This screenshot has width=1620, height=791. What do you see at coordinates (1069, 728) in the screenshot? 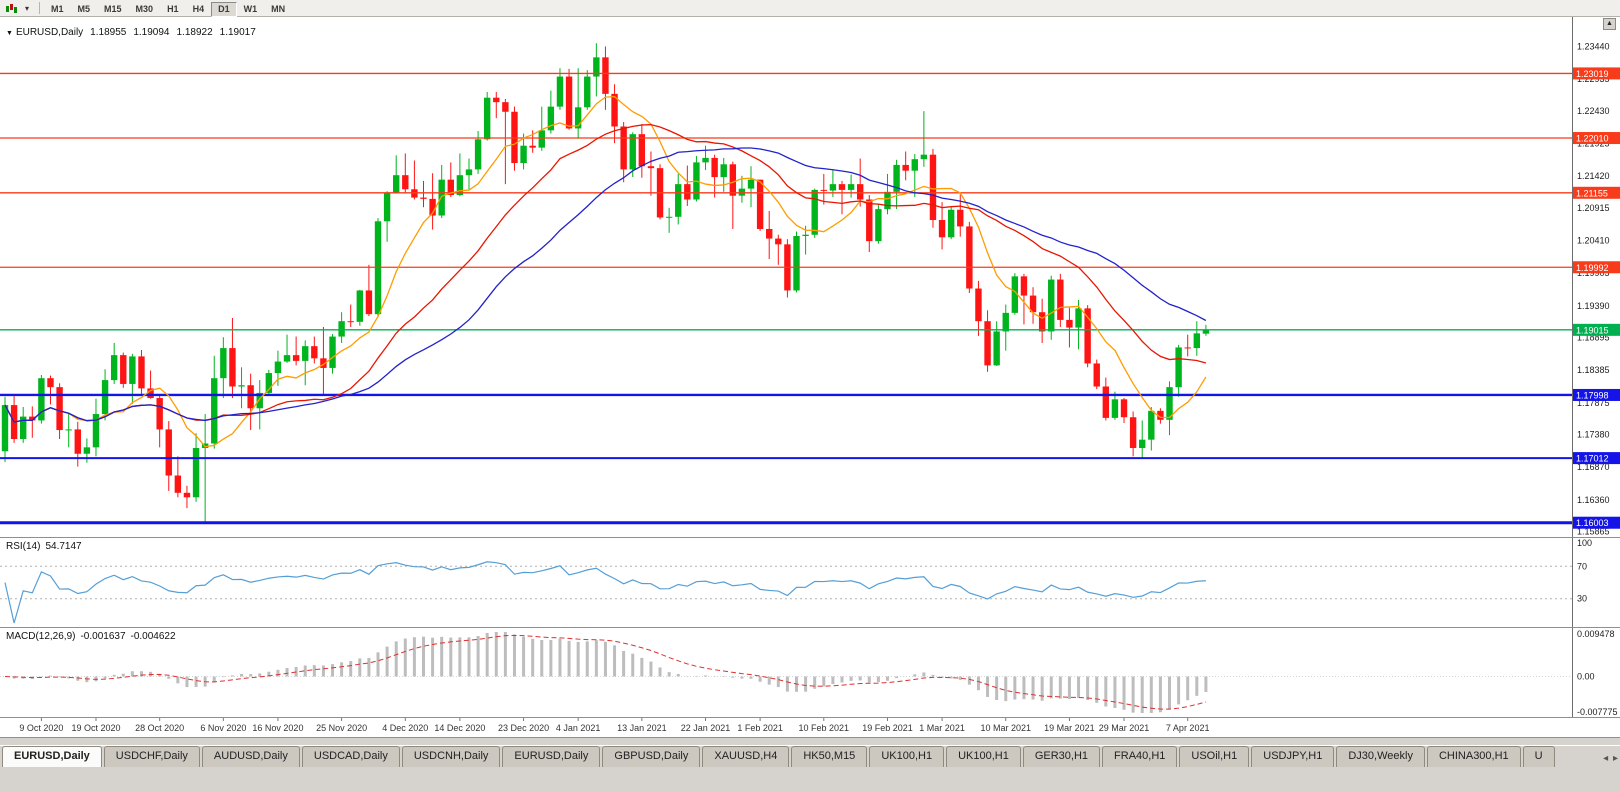
I see `svg-text: 19 Mar 2021` at bounding box center [1069, 728].